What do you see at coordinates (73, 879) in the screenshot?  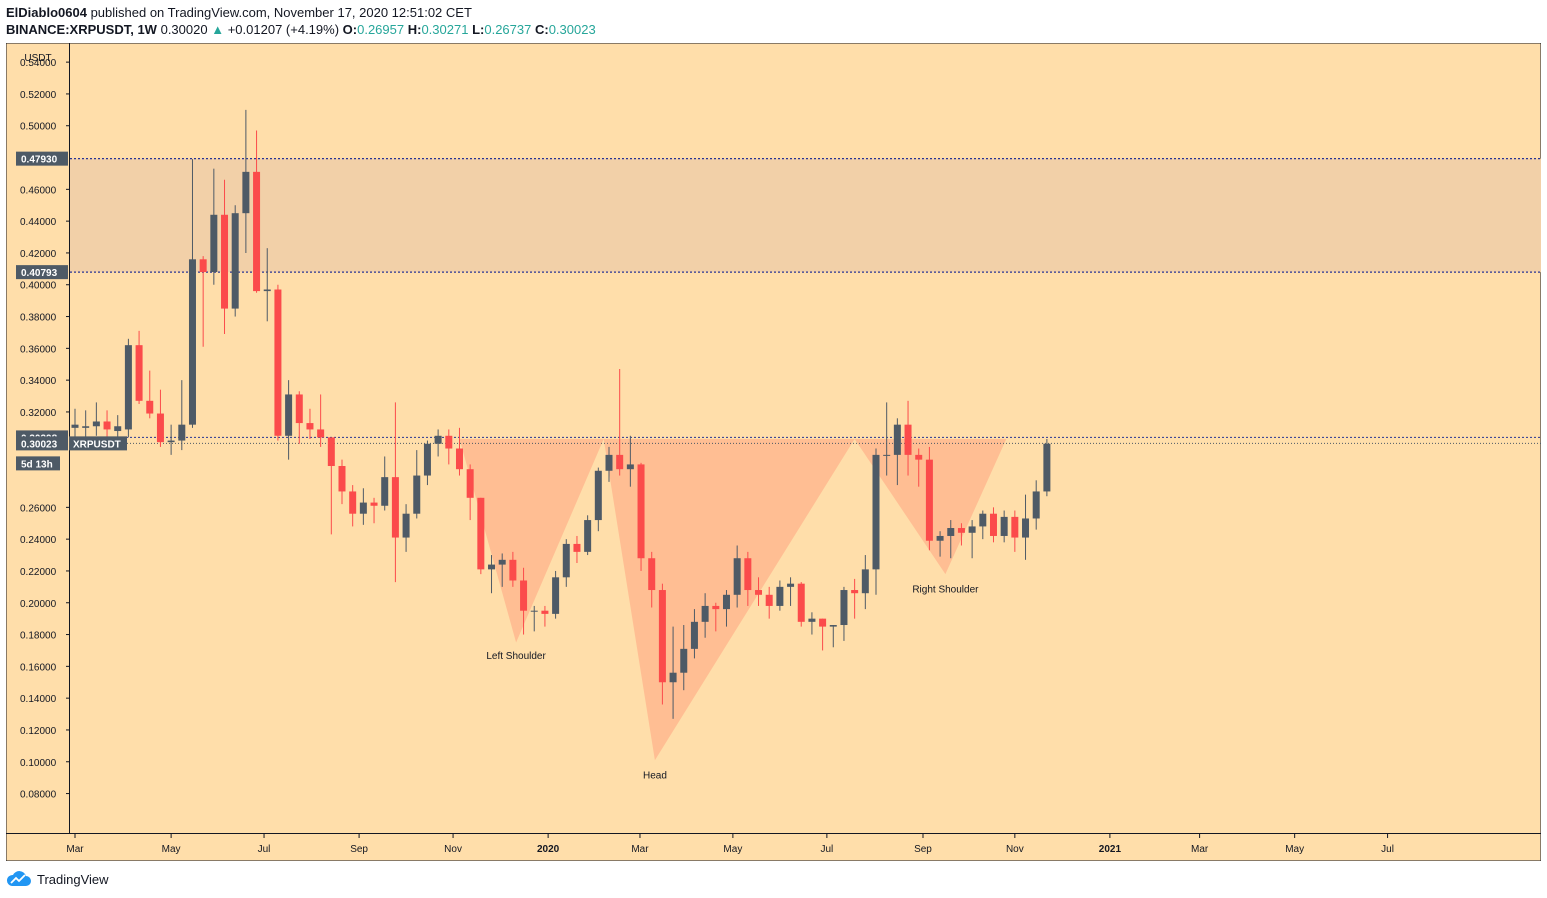 I see `brand-name: TradingView` at bounding box center [73, 879].